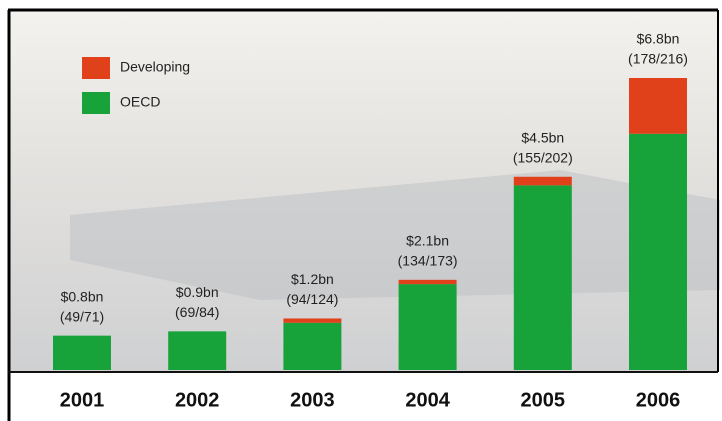 This screenshot has height=421, width=722. What do you see at coordinates (140, 102) in the screenshot?
I see `legend-label: OECD` at bounding box center [140, 102].